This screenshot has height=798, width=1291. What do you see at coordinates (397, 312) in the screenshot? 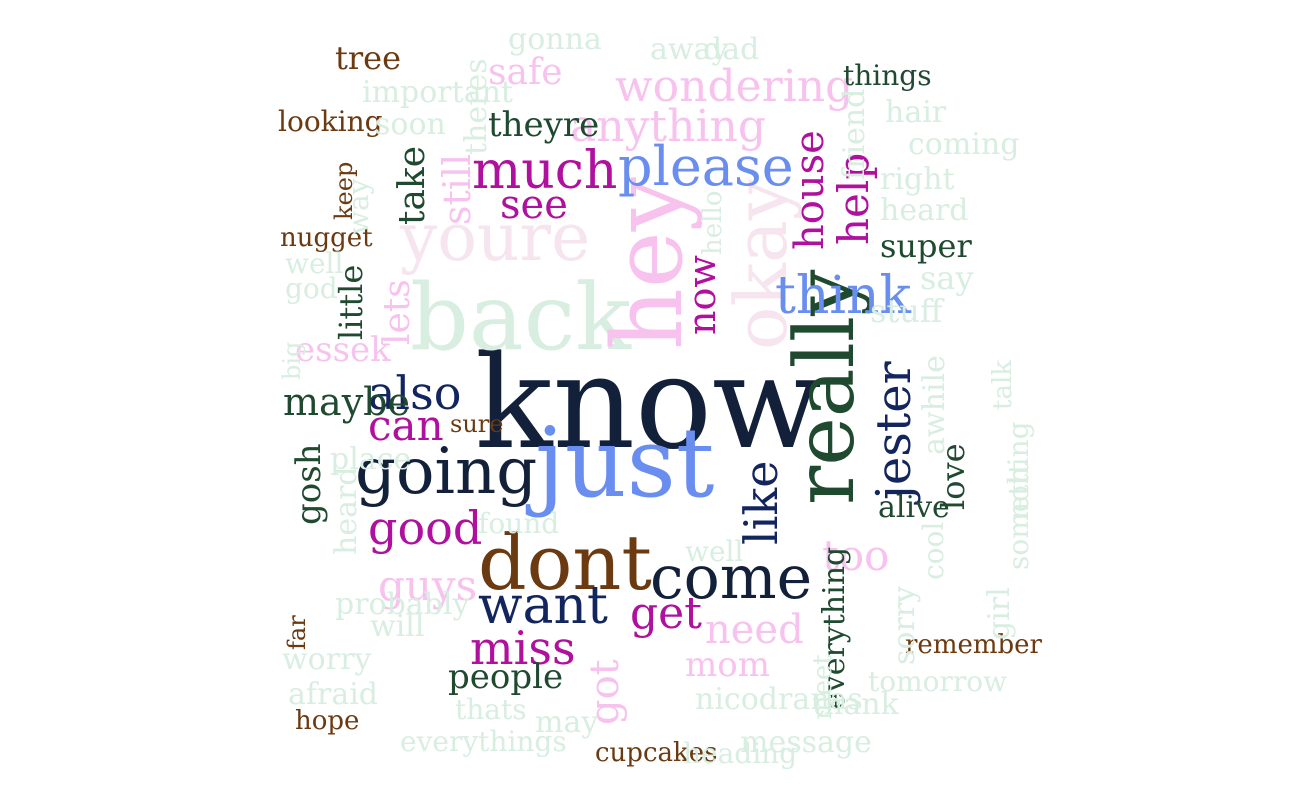
I see `cloud-word: lets` at bounding box center [397, 312].